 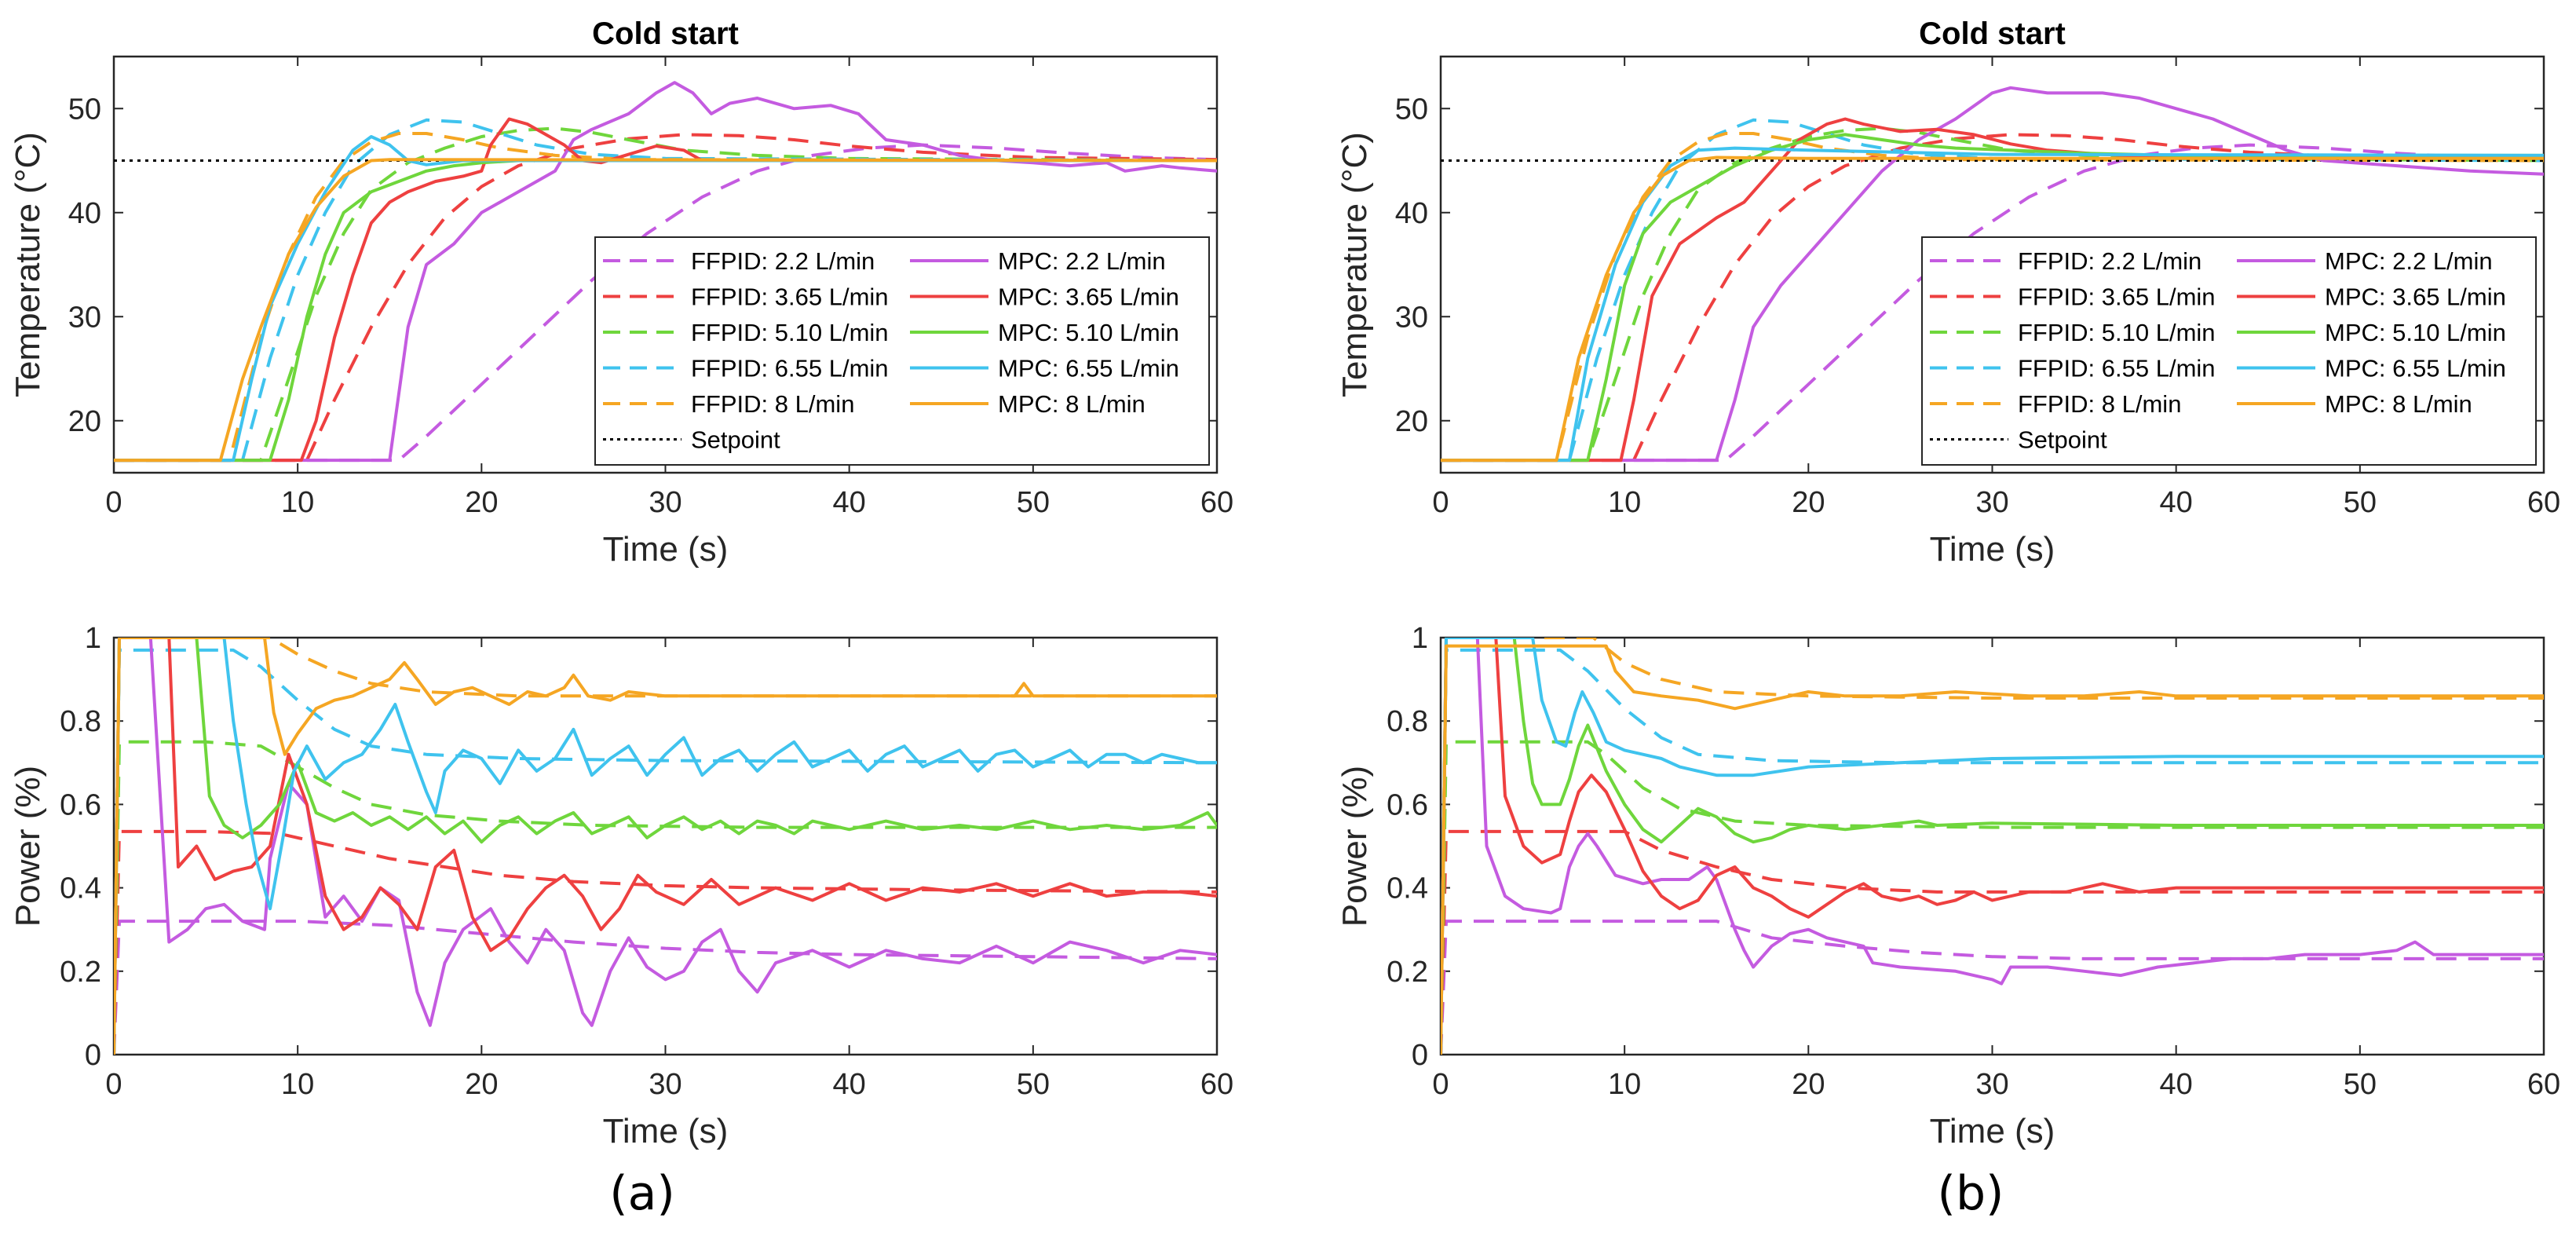 I want to click on y-tick-label: 1, so click(x=93, y=638).